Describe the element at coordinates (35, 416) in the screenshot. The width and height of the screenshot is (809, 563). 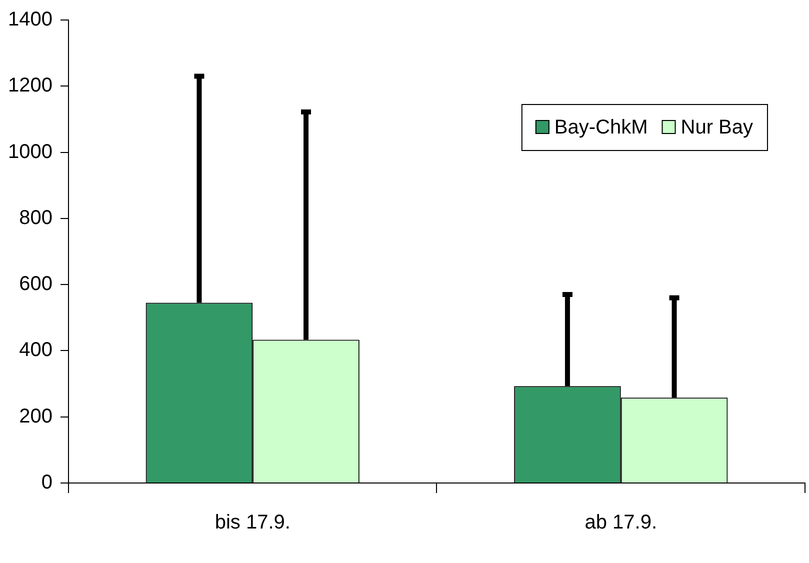
I see `y-tick-label: 200` at that location.